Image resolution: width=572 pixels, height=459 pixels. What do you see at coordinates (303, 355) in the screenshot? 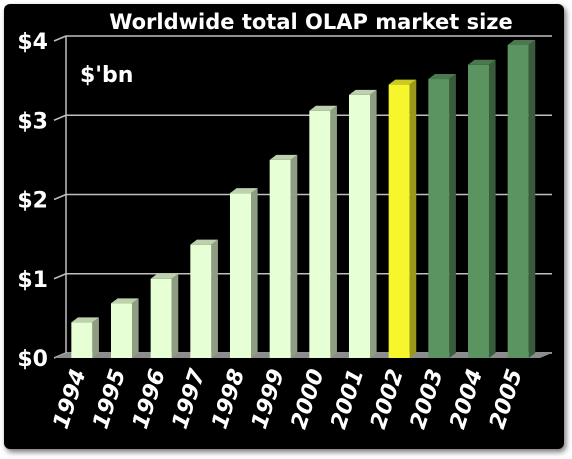
I see `chart-floor` at bounding box center [303, 355].